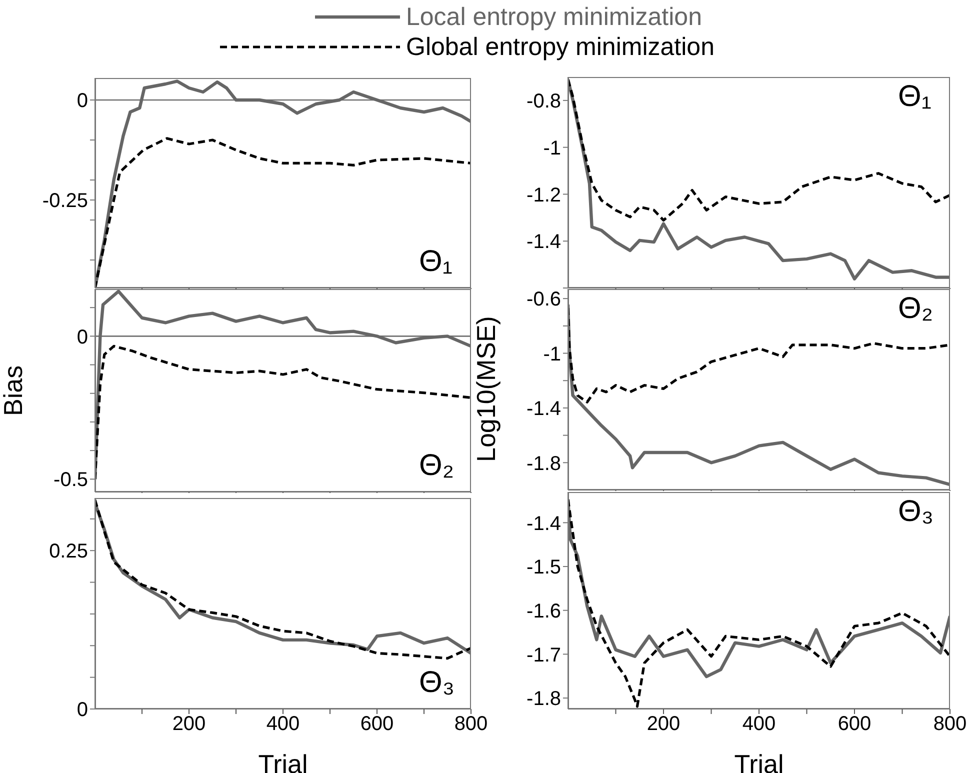 The image size is (978, 773). What do you see at coordinates (71, 480) in the screenshot?
I see `y-tick-label: -0.5` at bounding box center [71, 480].